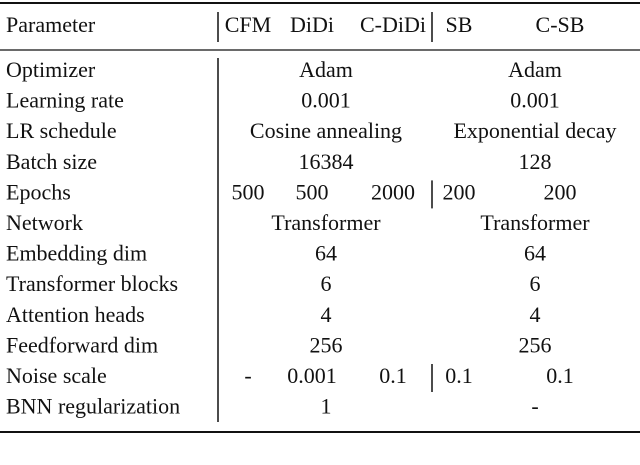  Describe the element at coordinates (56, 375) in the screenshot. I see `row-label: Noise scale` at that location.